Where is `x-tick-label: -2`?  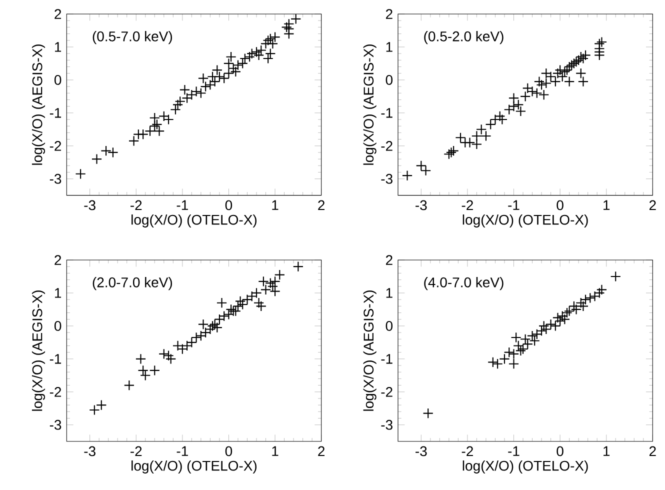
x-tick-label: -2 is located at coordinates (467, 451).